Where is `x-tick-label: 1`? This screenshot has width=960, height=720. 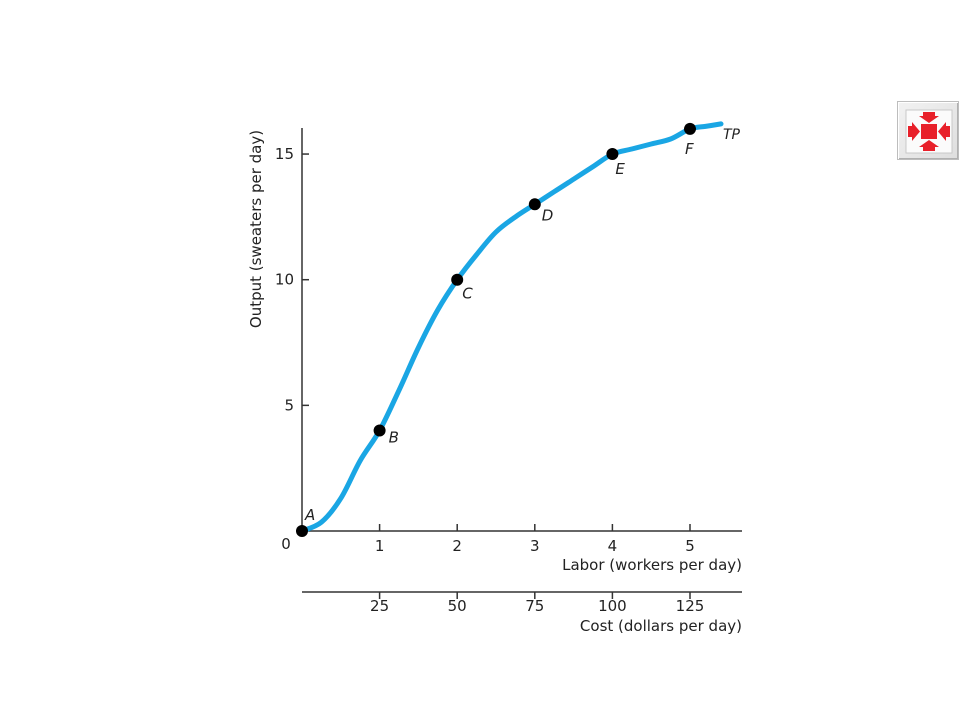 x-tick-label: 1 is located at coordinates (380, 546).